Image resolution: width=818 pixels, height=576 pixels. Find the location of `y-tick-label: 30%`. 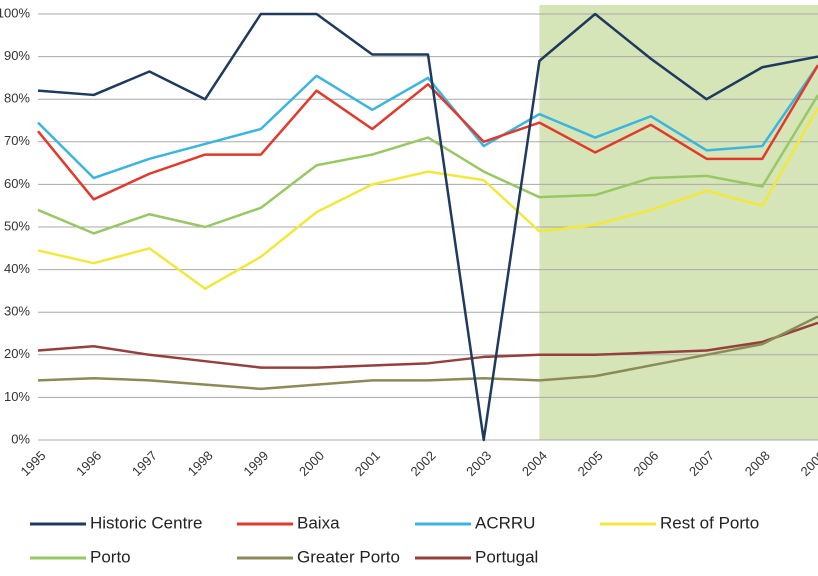

y-tick-label: 30% is located at coordinates (17, 311).